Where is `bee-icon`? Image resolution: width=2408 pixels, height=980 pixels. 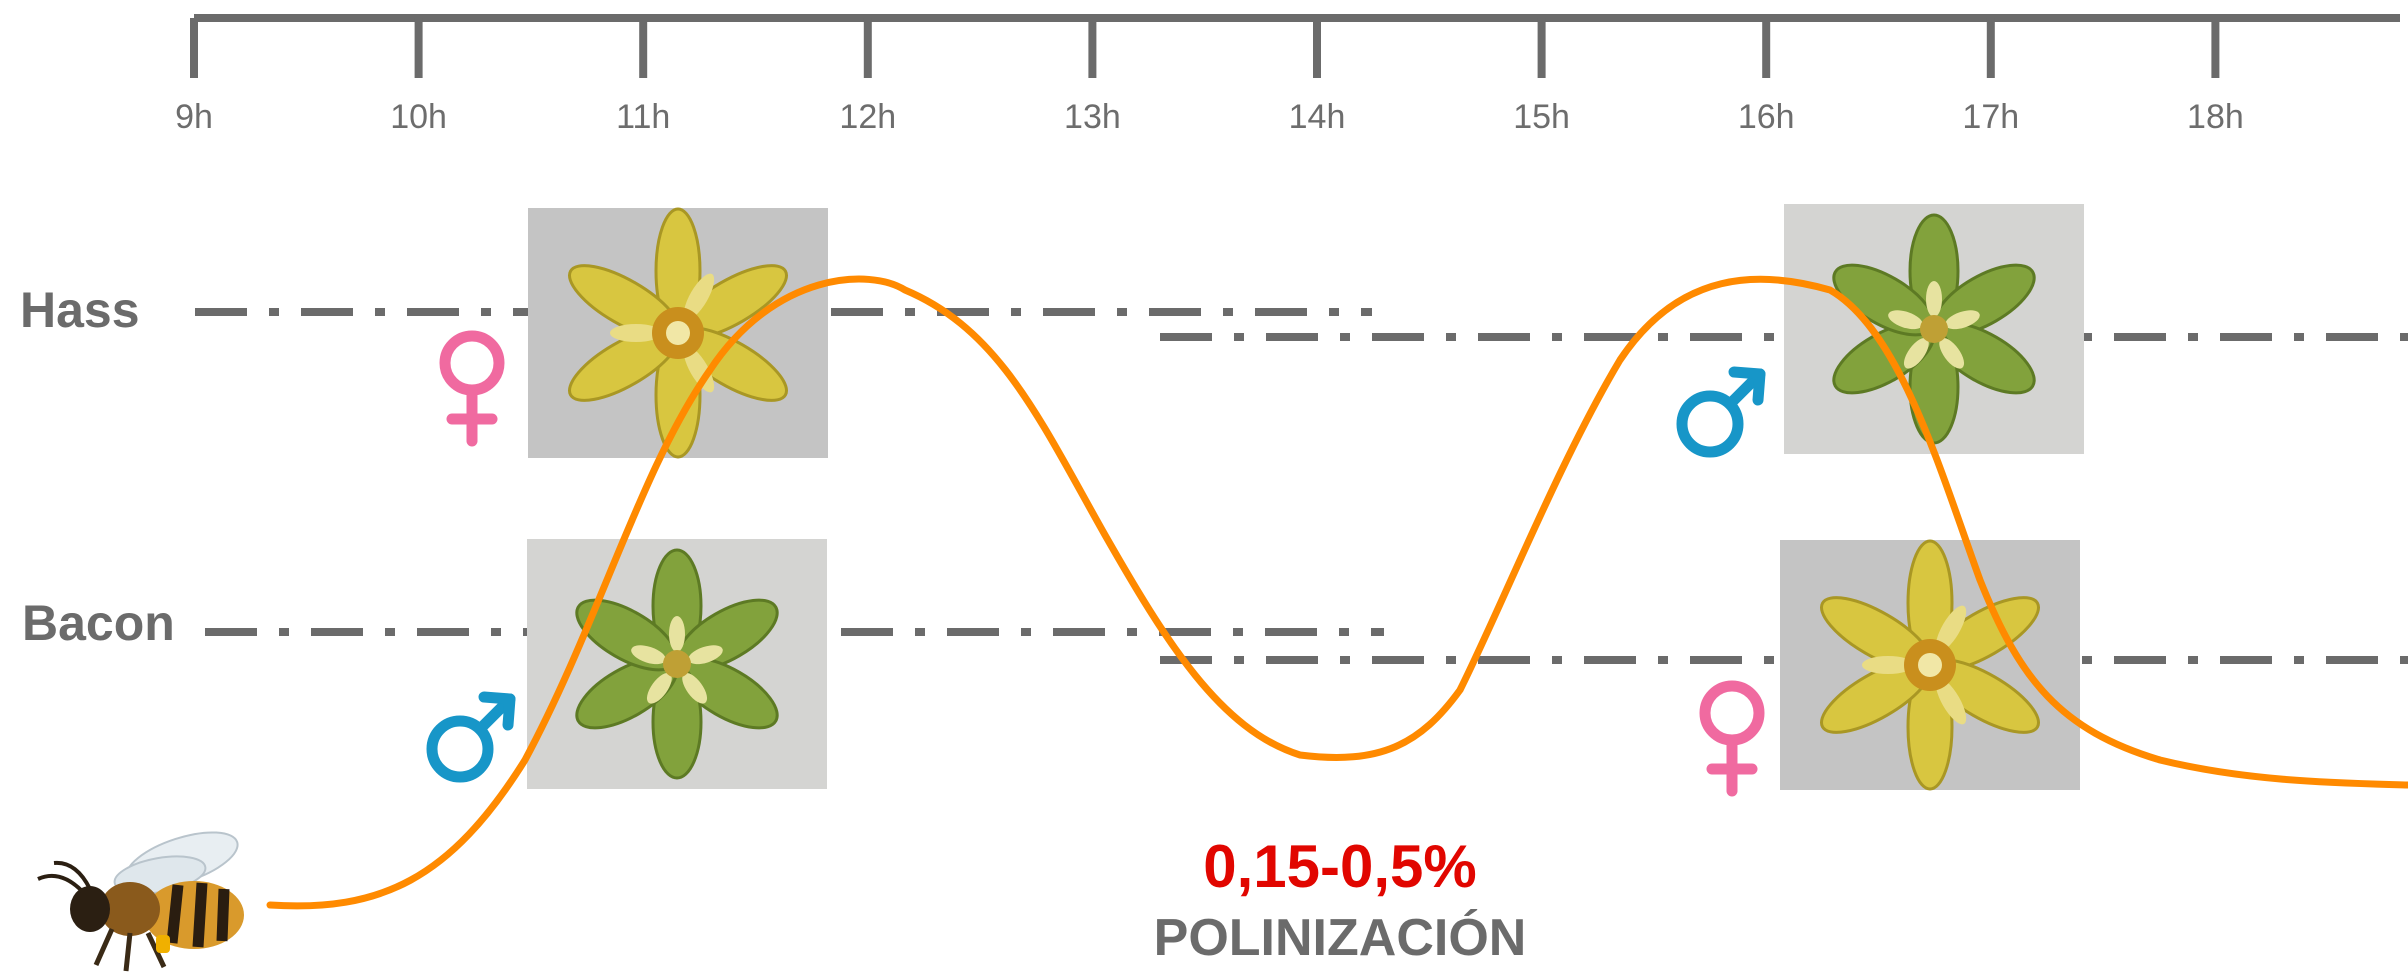 bee-icon is located at coordinates (140, 901).